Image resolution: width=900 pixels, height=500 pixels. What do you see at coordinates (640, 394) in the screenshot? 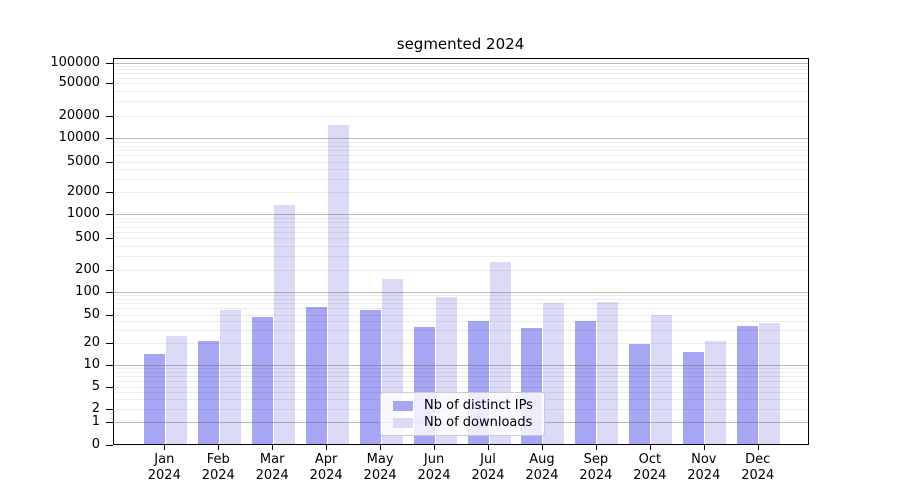
I see `bar-ips-oct` at bounding box center [640, 394].